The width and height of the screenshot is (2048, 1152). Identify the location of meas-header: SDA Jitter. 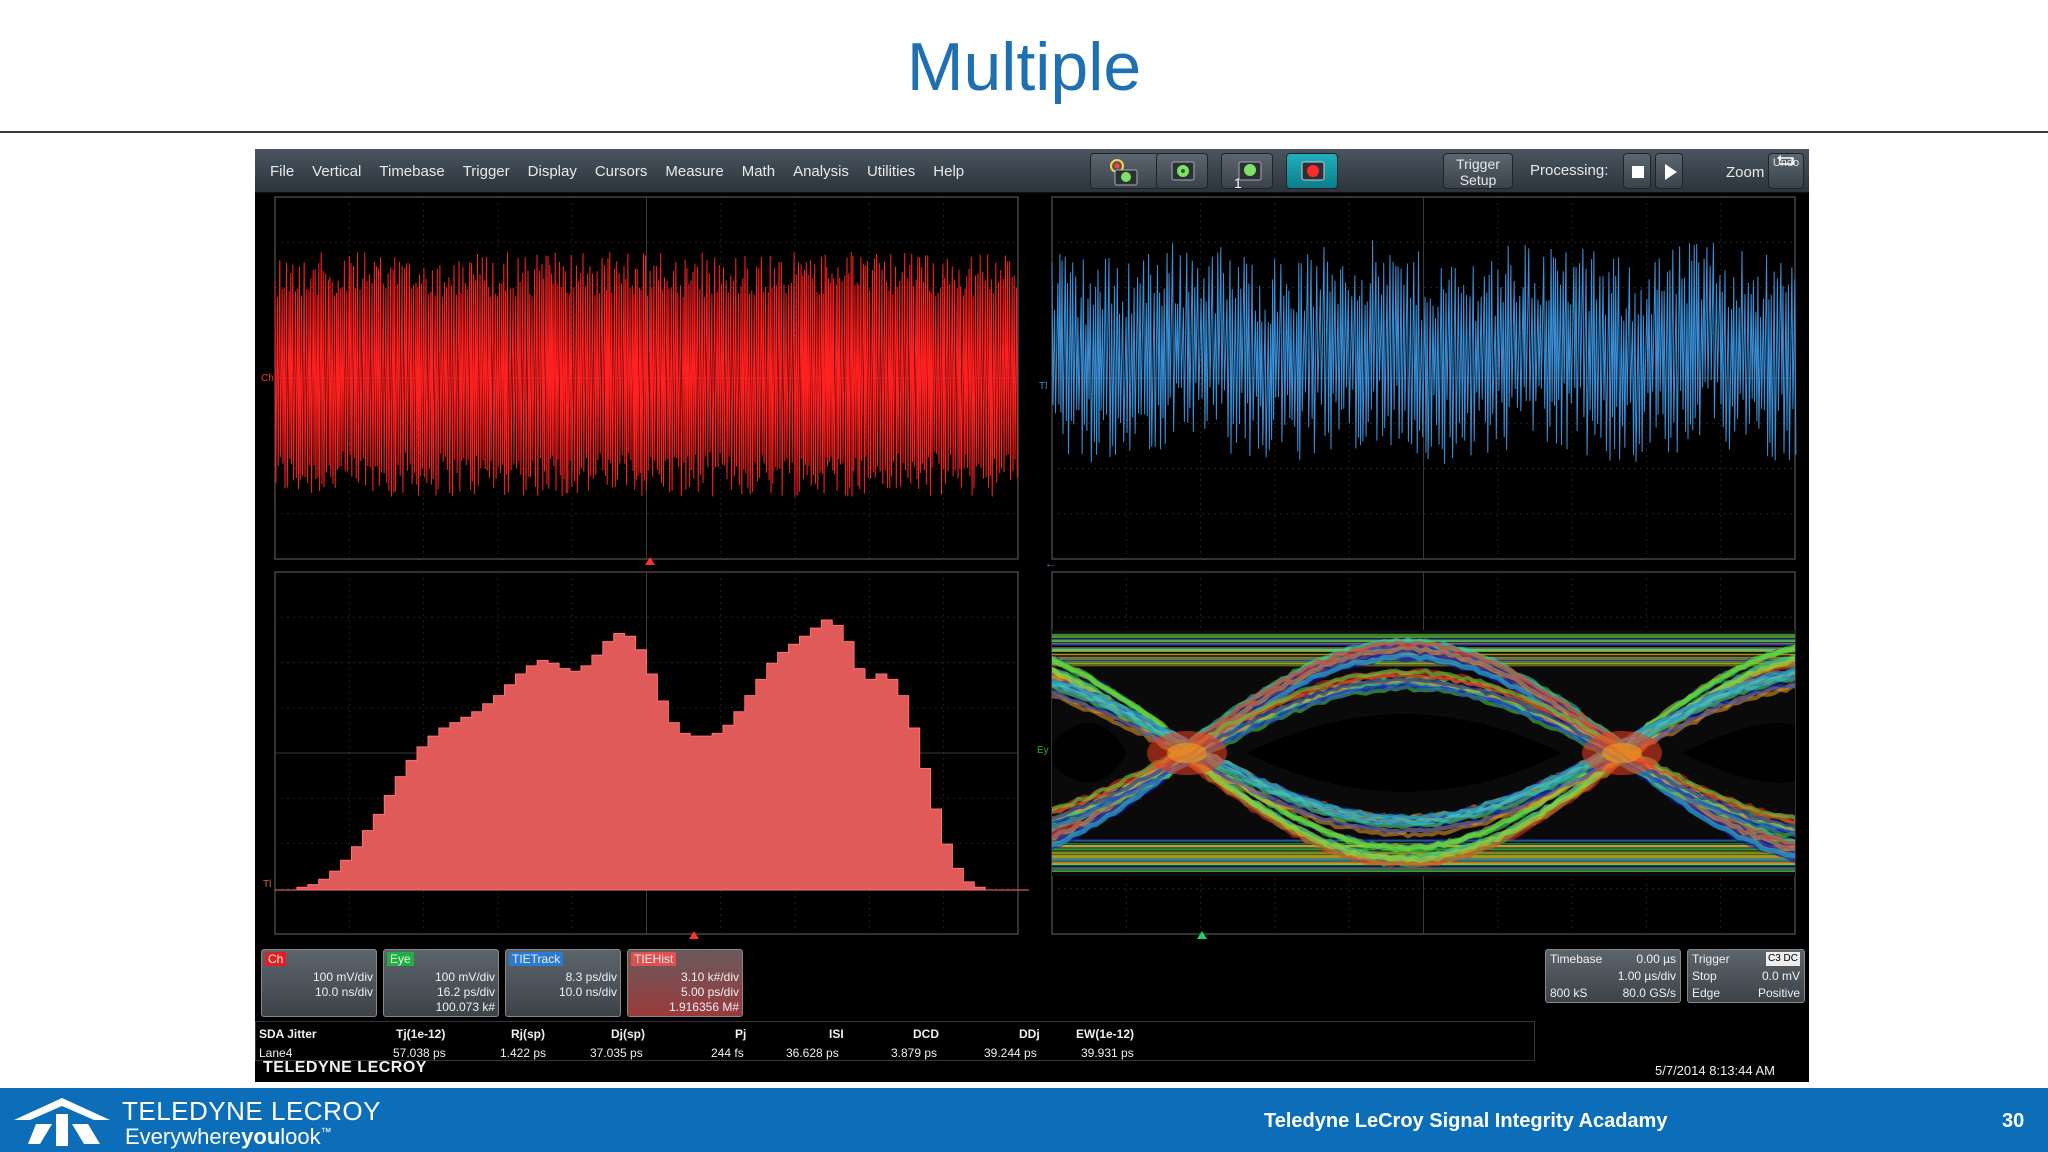
(288, 1034).